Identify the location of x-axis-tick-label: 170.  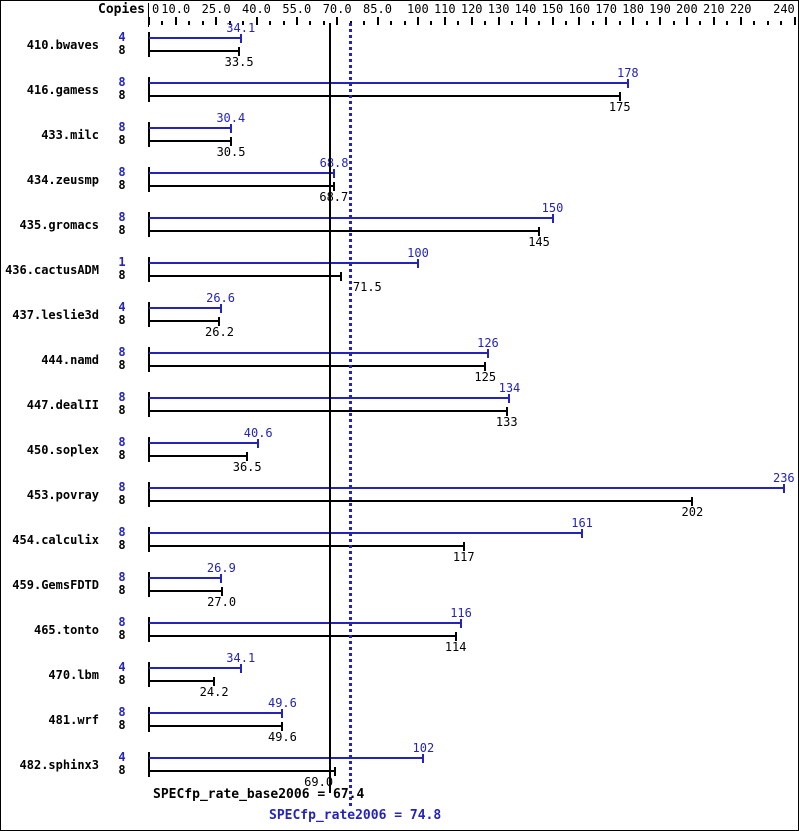
(606, 9).